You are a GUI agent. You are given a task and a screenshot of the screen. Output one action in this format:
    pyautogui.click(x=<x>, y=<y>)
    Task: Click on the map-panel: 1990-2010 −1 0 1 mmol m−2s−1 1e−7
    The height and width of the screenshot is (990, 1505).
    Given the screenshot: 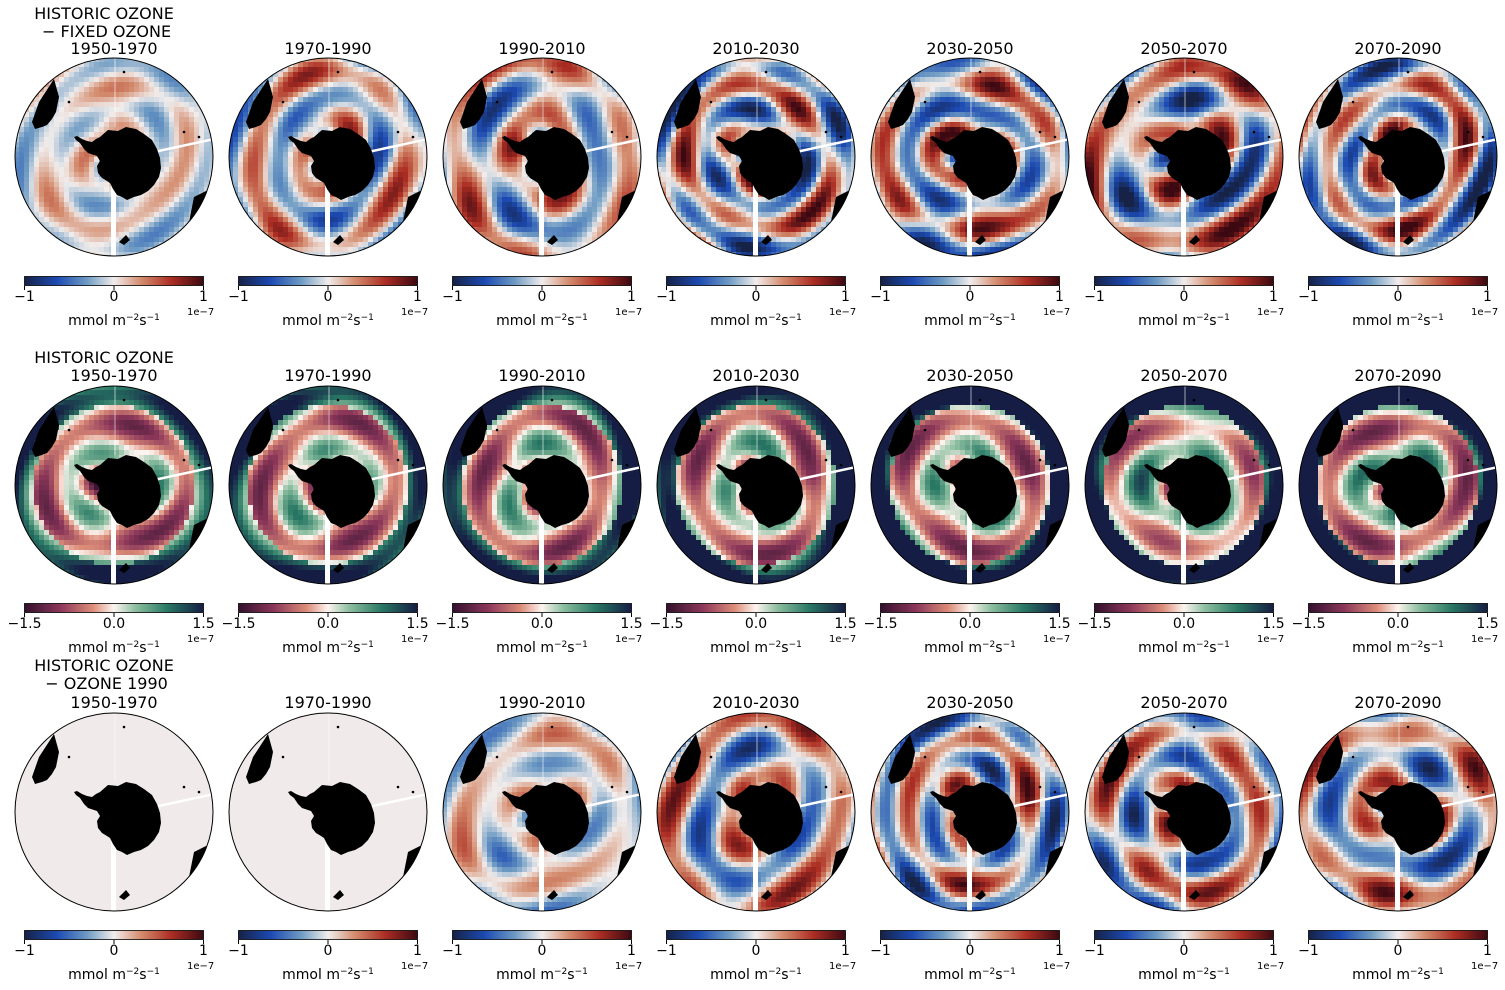 What is the action you would take?
    pyautogui.click(x=542, y=495)
    